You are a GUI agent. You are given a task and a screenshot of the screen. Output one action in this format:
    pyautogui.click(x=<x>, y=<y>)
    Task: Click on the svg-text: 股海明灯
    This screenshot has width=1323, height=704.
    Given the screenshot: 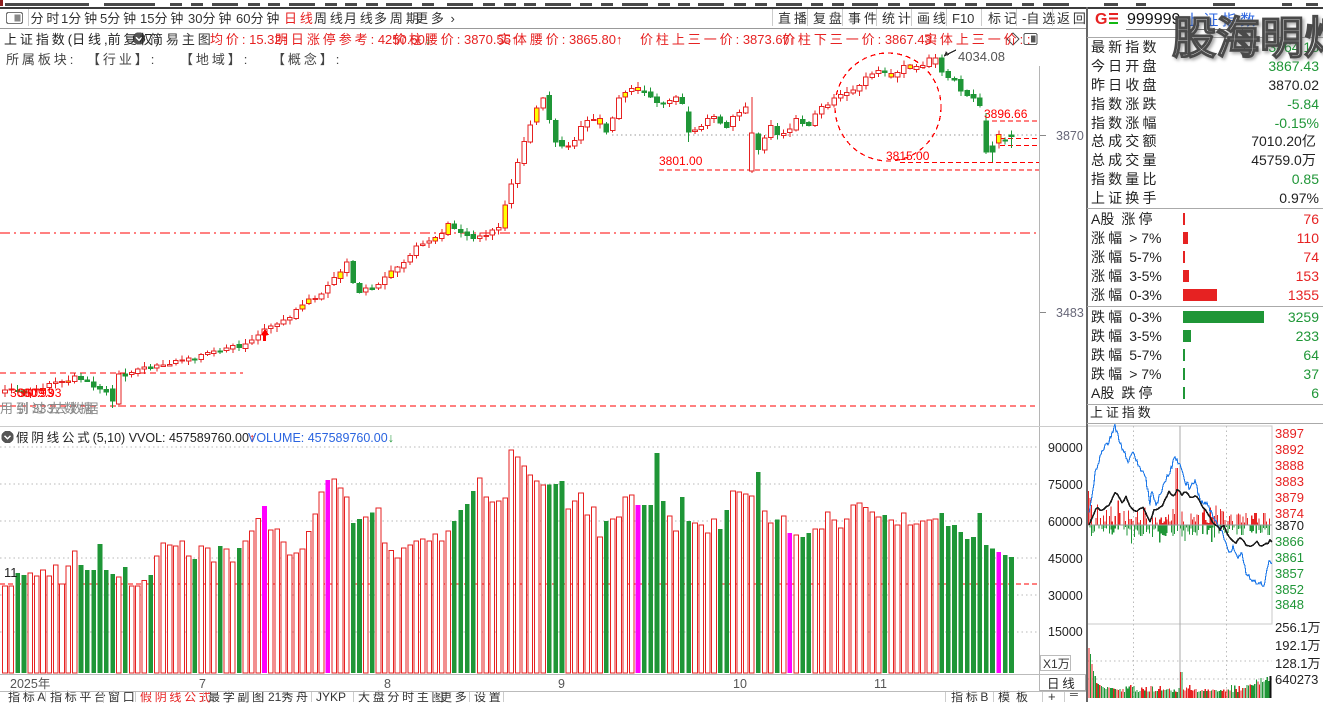 What is the action you would take?
    pyautogui.click(x=1247, y=38)
    